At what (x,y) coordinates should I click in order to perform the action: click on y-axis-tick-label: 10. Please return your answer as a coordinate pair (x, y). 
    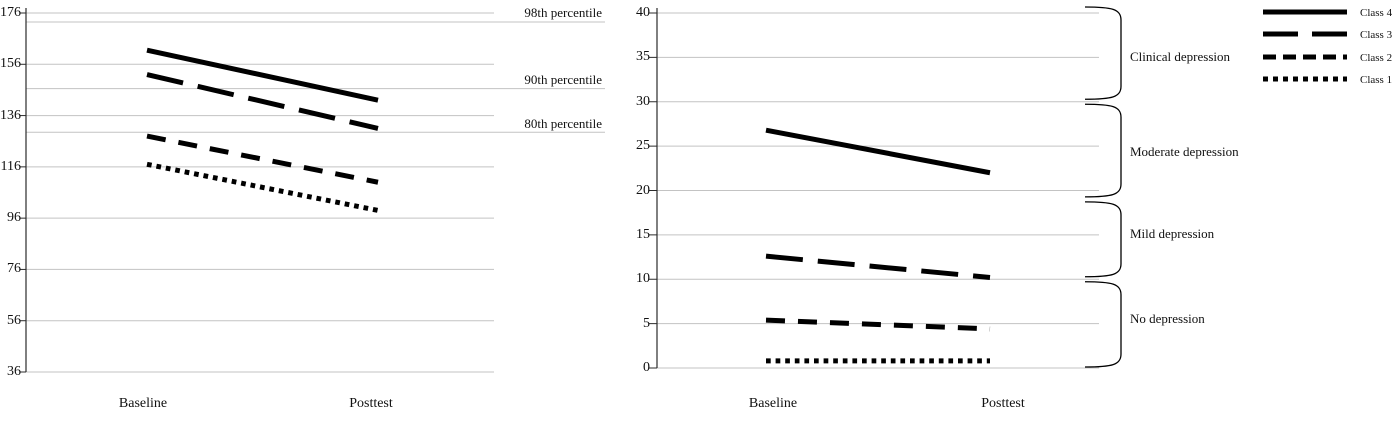
    Looking at the image, I should click on (643, 279).